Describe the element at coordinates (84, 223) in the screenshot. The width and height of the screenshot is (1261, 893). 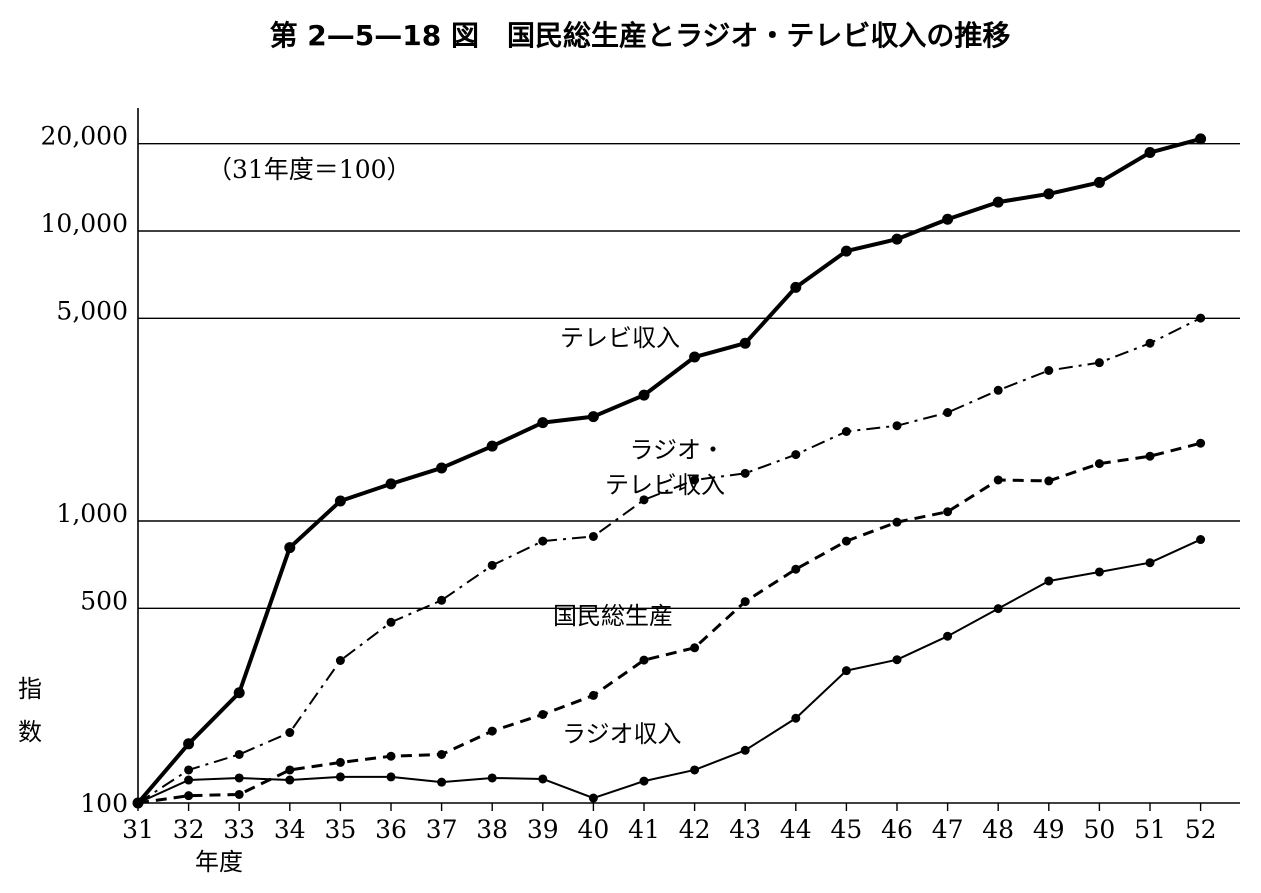
I see `y-tick-label-4: 10,000` at that location.